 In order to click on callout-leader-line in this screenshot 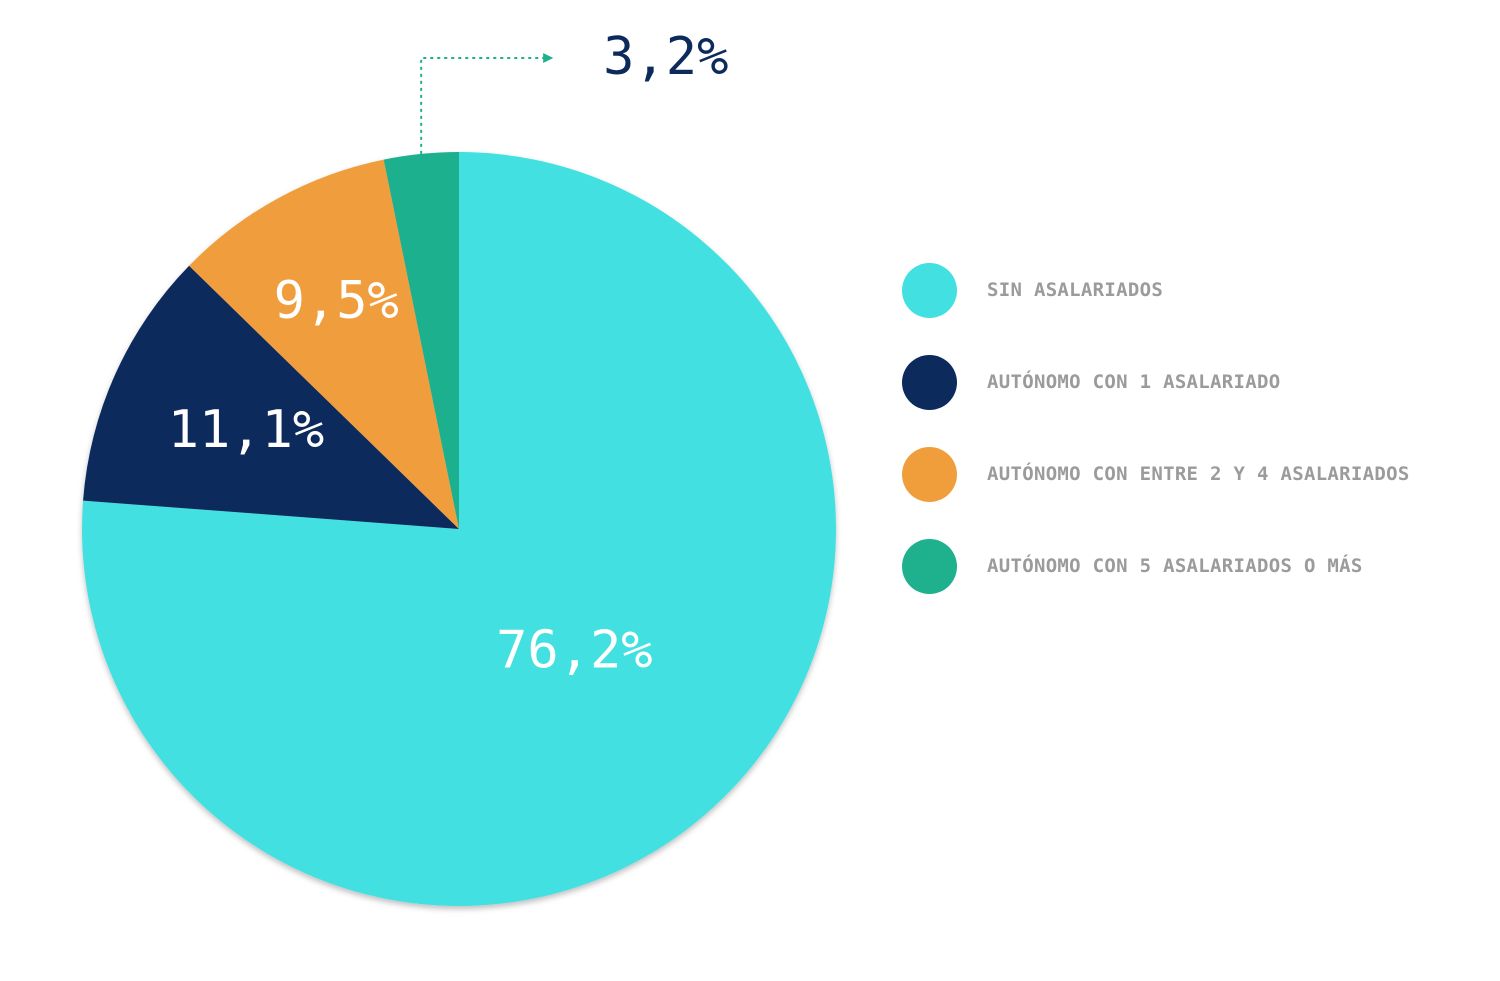, I will do `click(487, 103)`.